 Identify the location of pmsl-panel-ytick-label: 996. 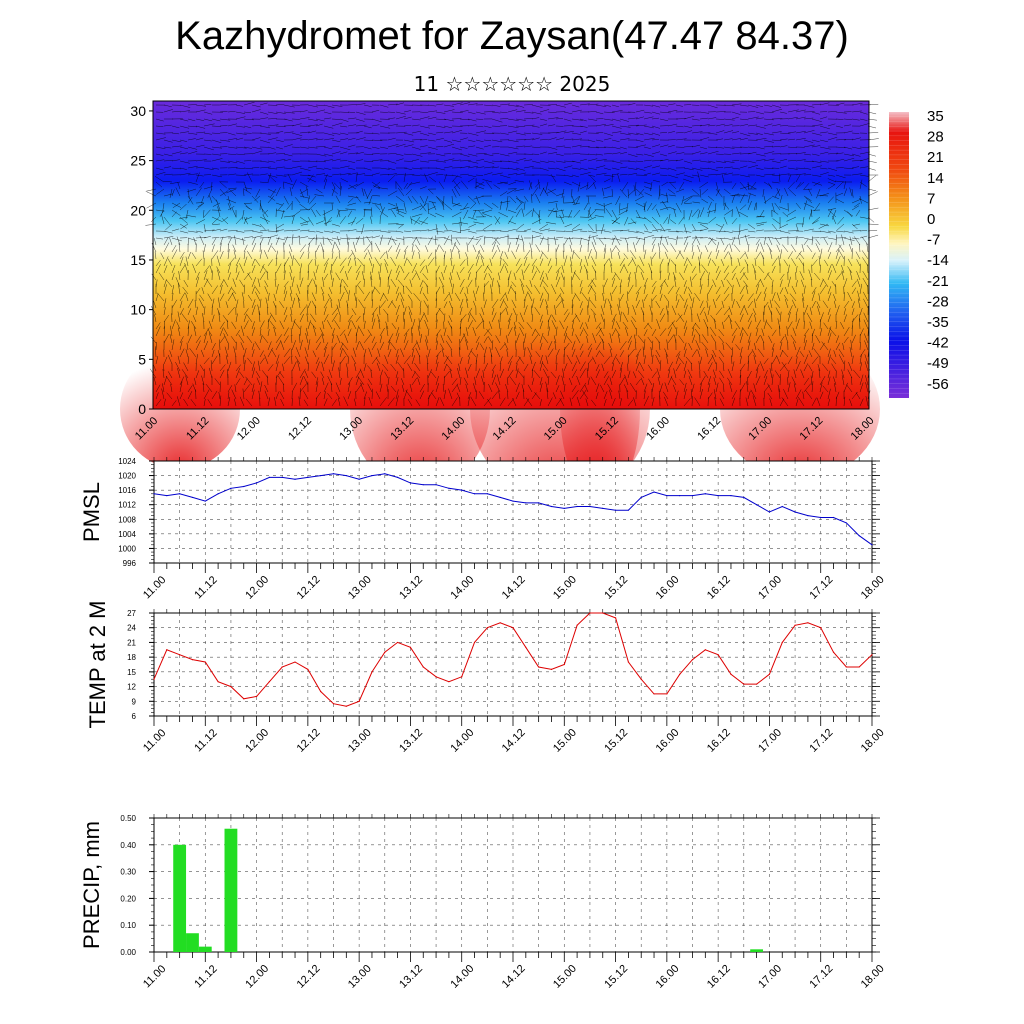
(130, 563).